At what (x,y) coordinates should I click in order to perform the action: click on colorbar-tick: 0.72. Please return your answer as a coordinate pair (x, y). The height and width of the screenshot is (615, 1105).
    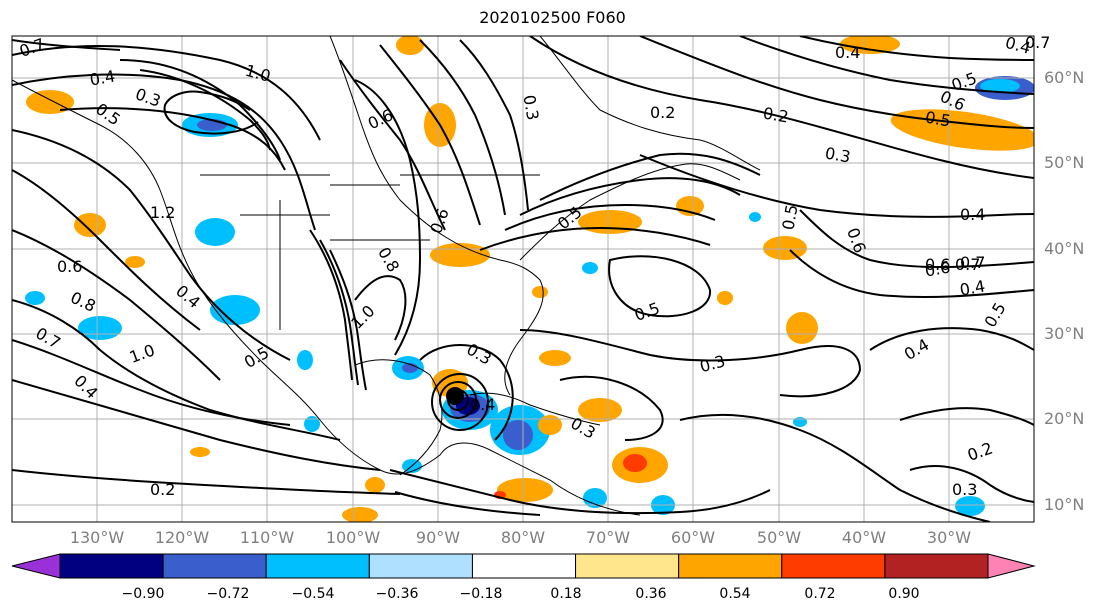
    Looking at the image, I should click on (820, 594).